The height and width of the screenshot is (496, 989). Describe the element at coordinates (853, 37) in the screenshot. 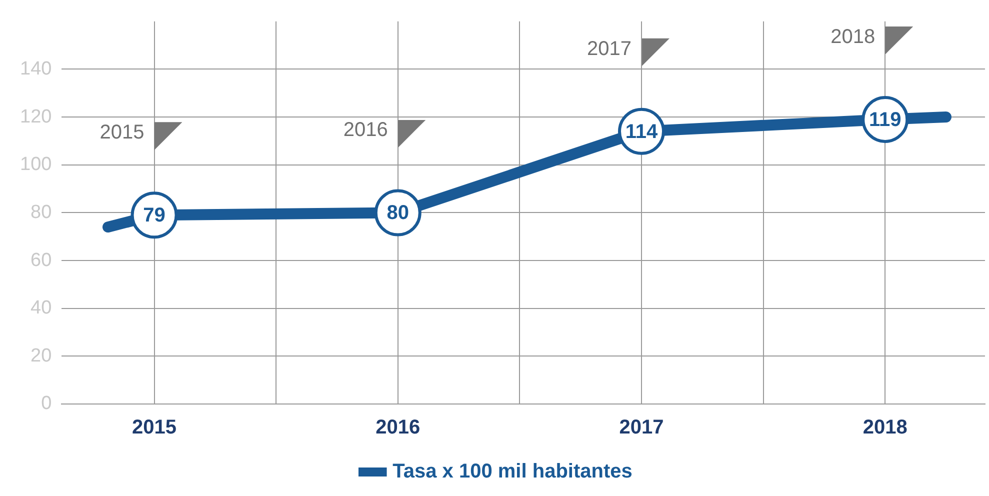

I see `annotation: 2018` at that location.